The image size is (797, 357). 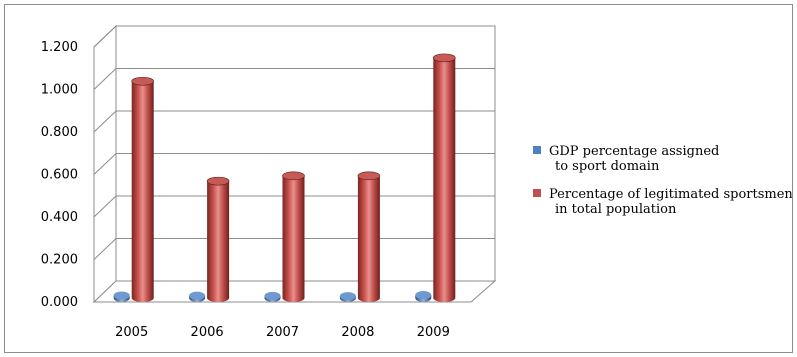 I want to click on legend-label: to sport domain, so click(x=607, y=166).